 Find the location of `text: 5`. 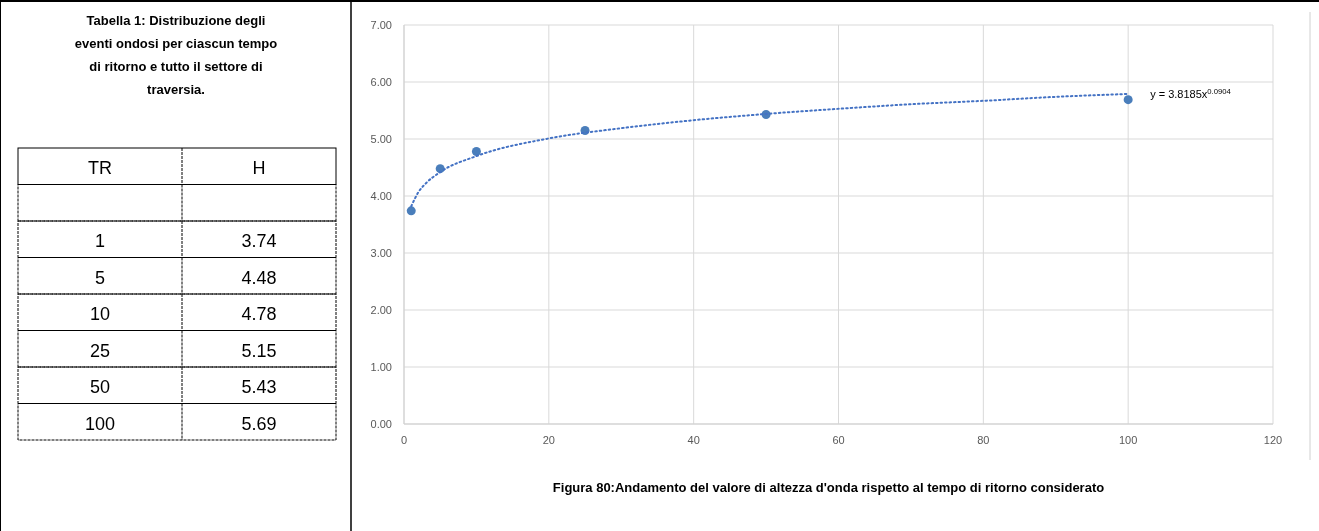

text: 5 is located at coordinates (100, 277).